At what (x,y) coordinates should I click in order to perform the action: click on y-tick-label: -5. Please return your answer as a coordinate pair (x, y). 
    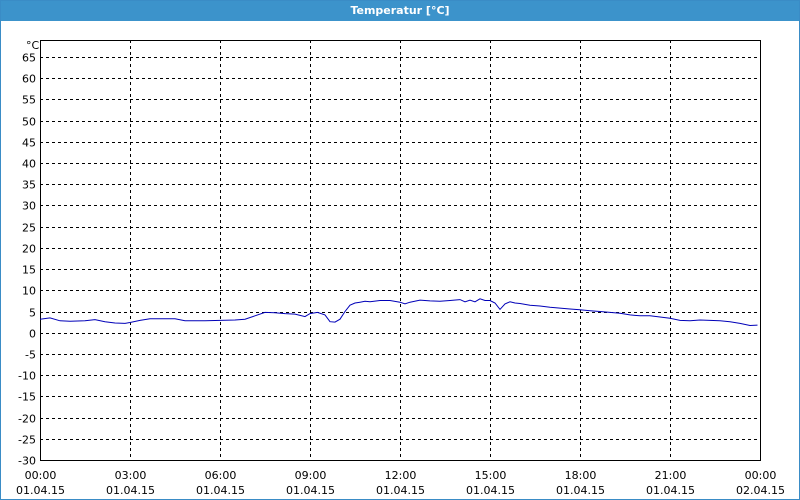
    Looking at the image, I should click on (30, 355).